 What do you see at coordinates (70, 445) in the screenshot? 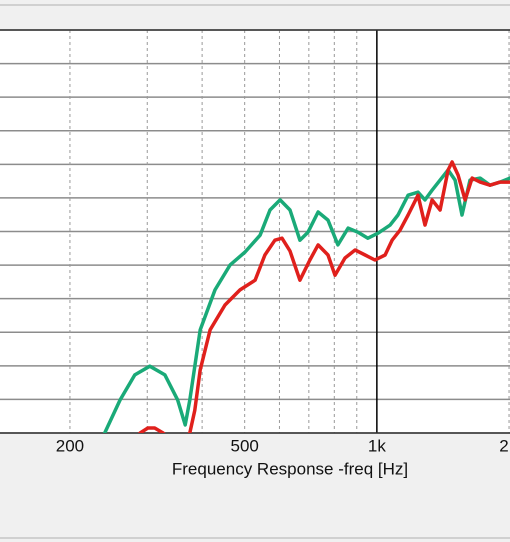
I see `x-tick-label: 200` at bounding box center [70, 445].